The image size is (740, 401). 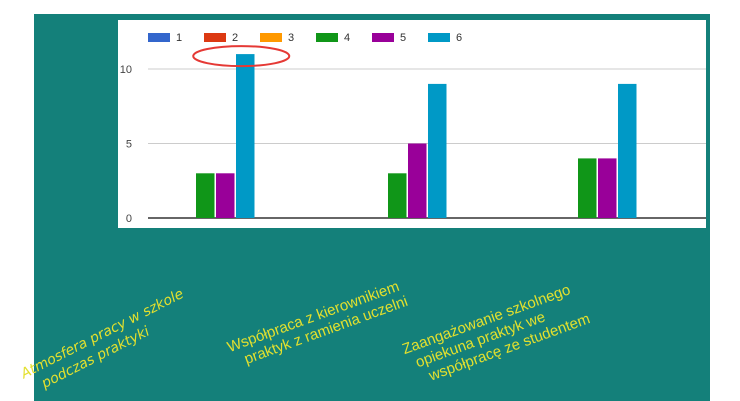 What do you see at coordinates (126, 70) in the screenshot?
I see `y-tick-label-10: 10` at bounding box center [126, 70].